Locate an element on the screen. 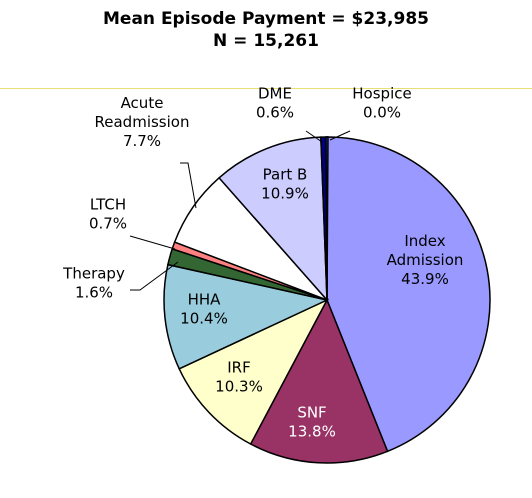 The width and height of the screenshot is (532, 498). chart-title-line-2: N = 15,261 is located at coordinates (266, 41).